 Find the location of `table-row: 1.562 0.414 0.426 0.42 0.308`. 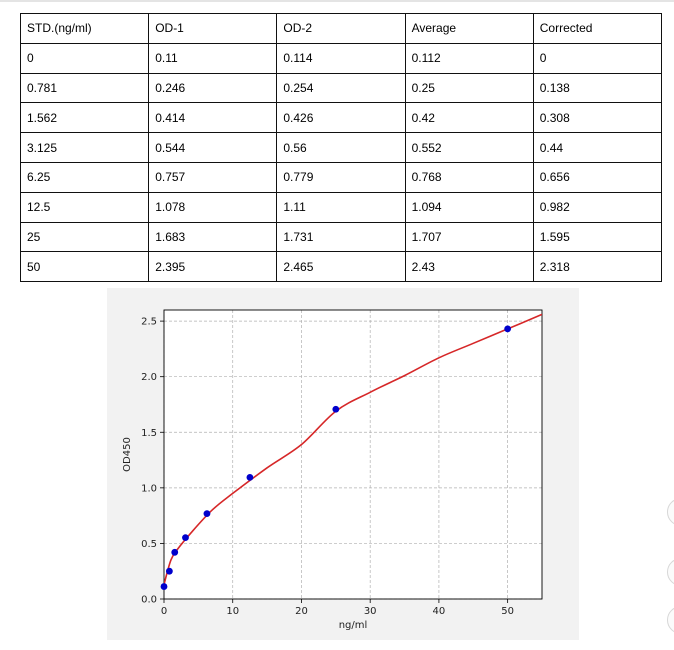

table-row: 1.562 0.414 0.426 0.42 0.308 is located at coordinates (341, 118).